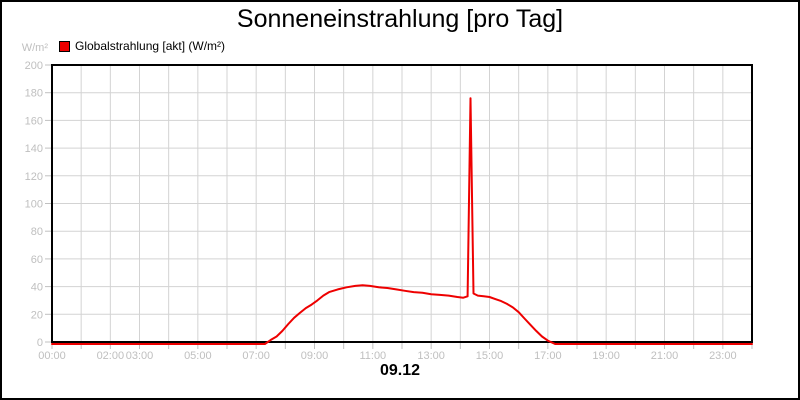 The width and height of the screenshot is (800, 400). I want to click on y-axis-tick-label: 100, so click(34, 205).